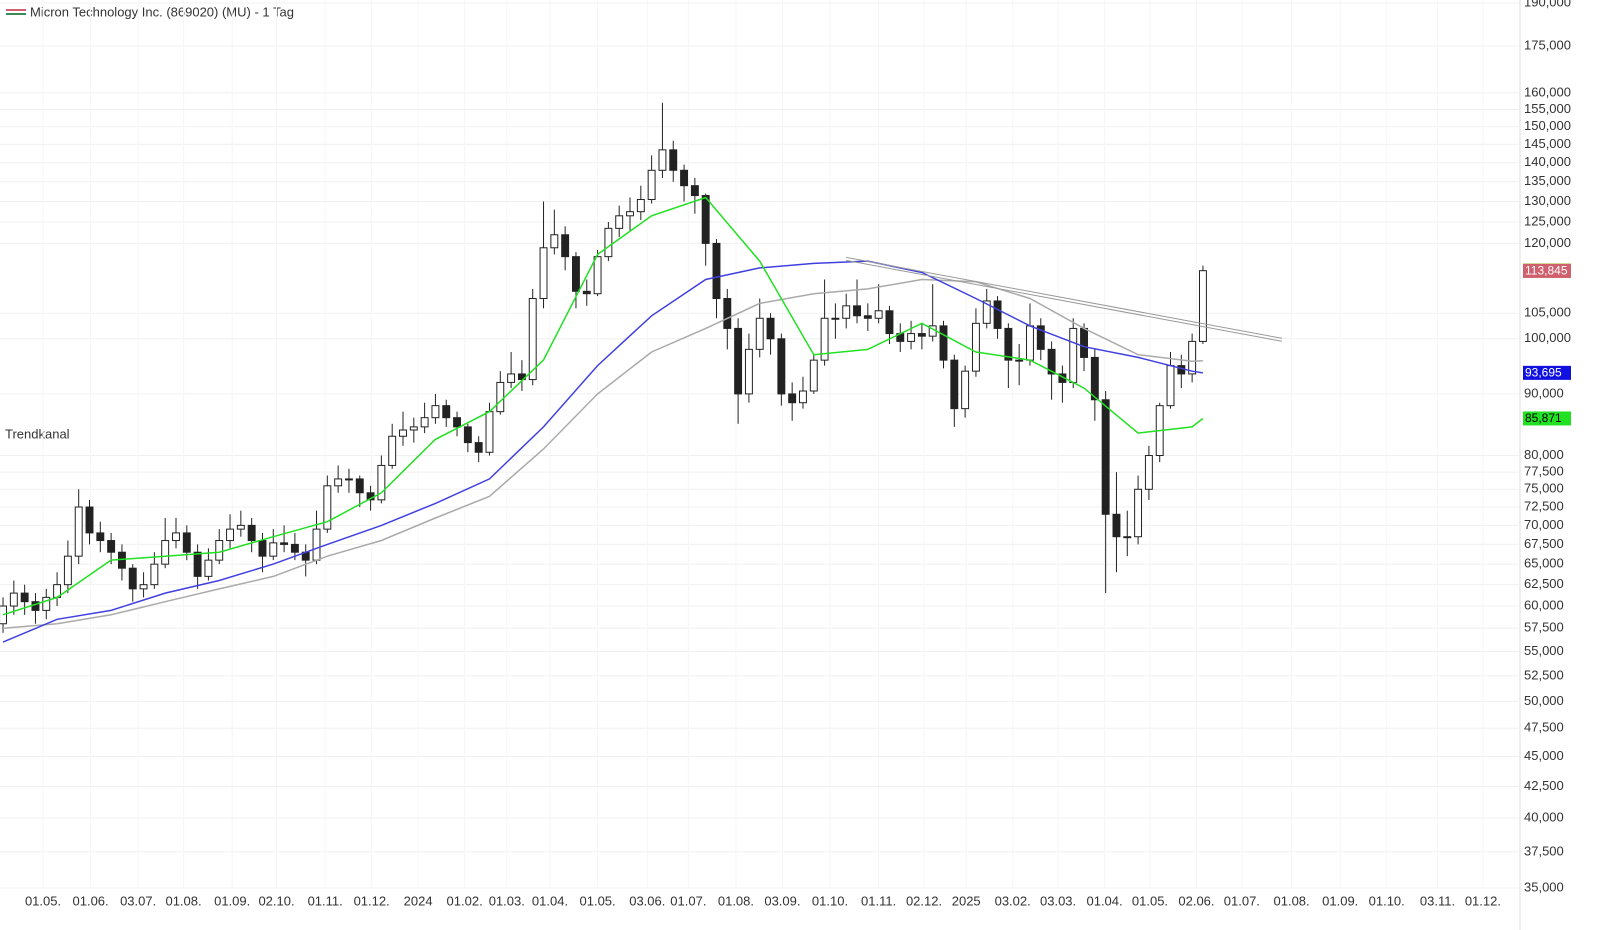 The image size is (1600, 930). What do you see at coordinates (507, 900) in the screenshot?
I see `x-tick-label: 01.03.` at bounding box center [507, 900].